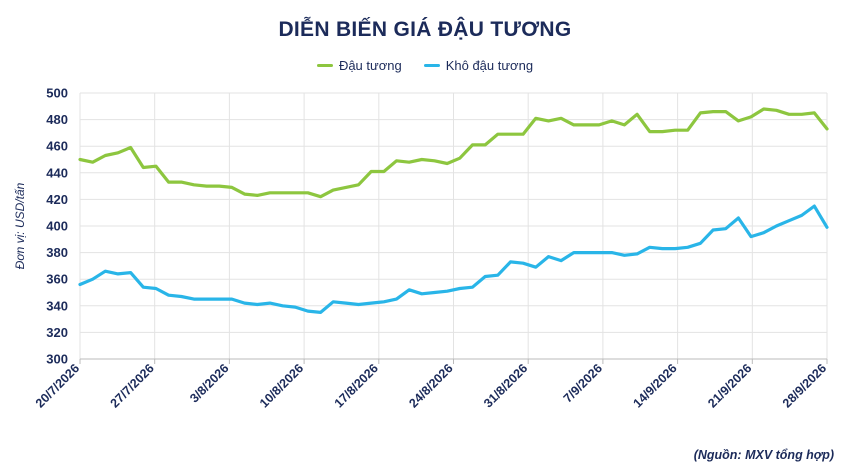 This screenshot has width=850, height=474. I want to click on x-tick-label: 21/9/2026, so click(729, 385).